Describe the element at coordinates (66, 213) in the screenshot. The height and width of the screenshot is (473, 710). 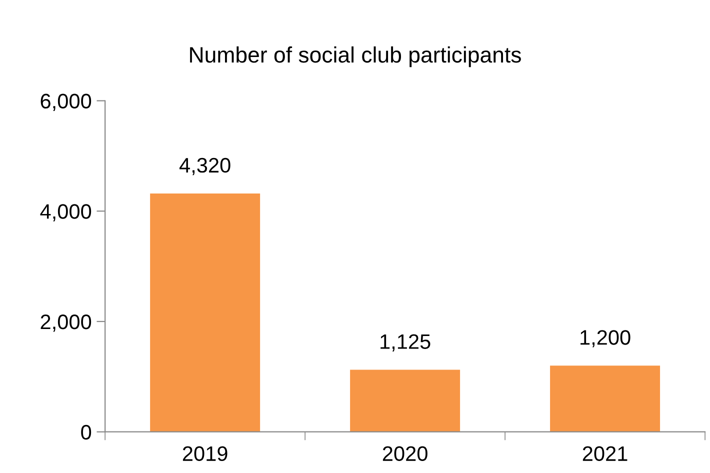
I see `y-tick-label: 4,000` at that location.